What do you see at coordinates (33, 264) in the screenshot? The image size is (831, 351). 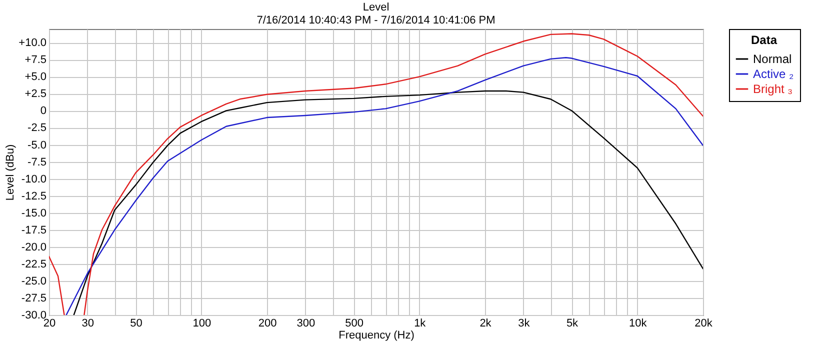 I see `y-tick-label: -22.5` at bounding box center [33, 264].